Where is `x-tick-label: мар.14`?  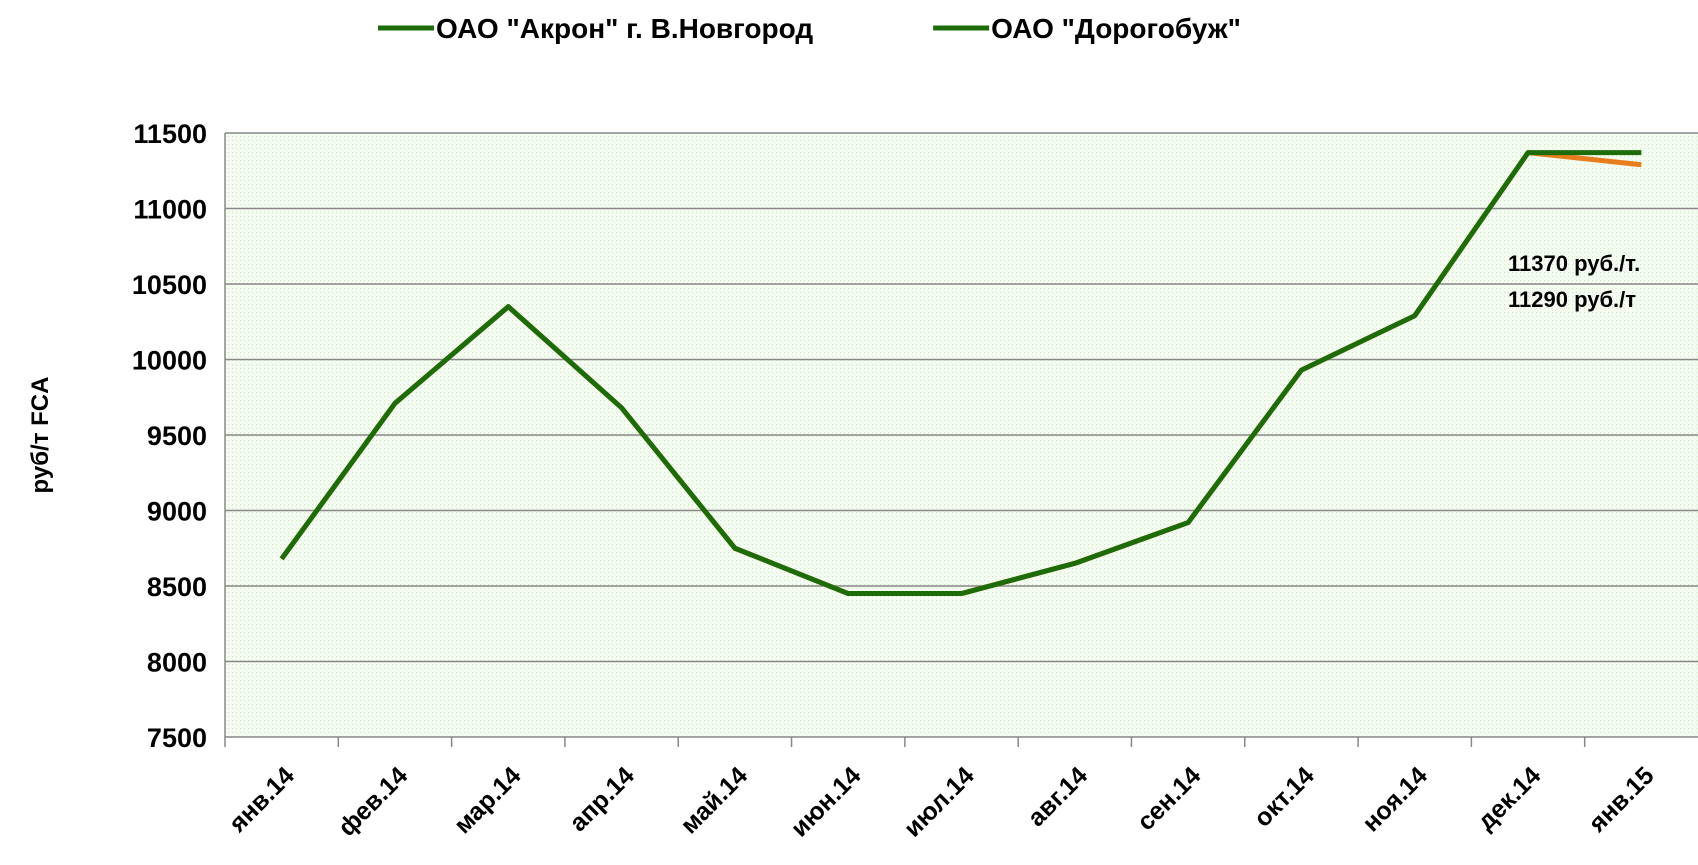 x-tick-label: мар.14 is located at coordinates (488, 800).